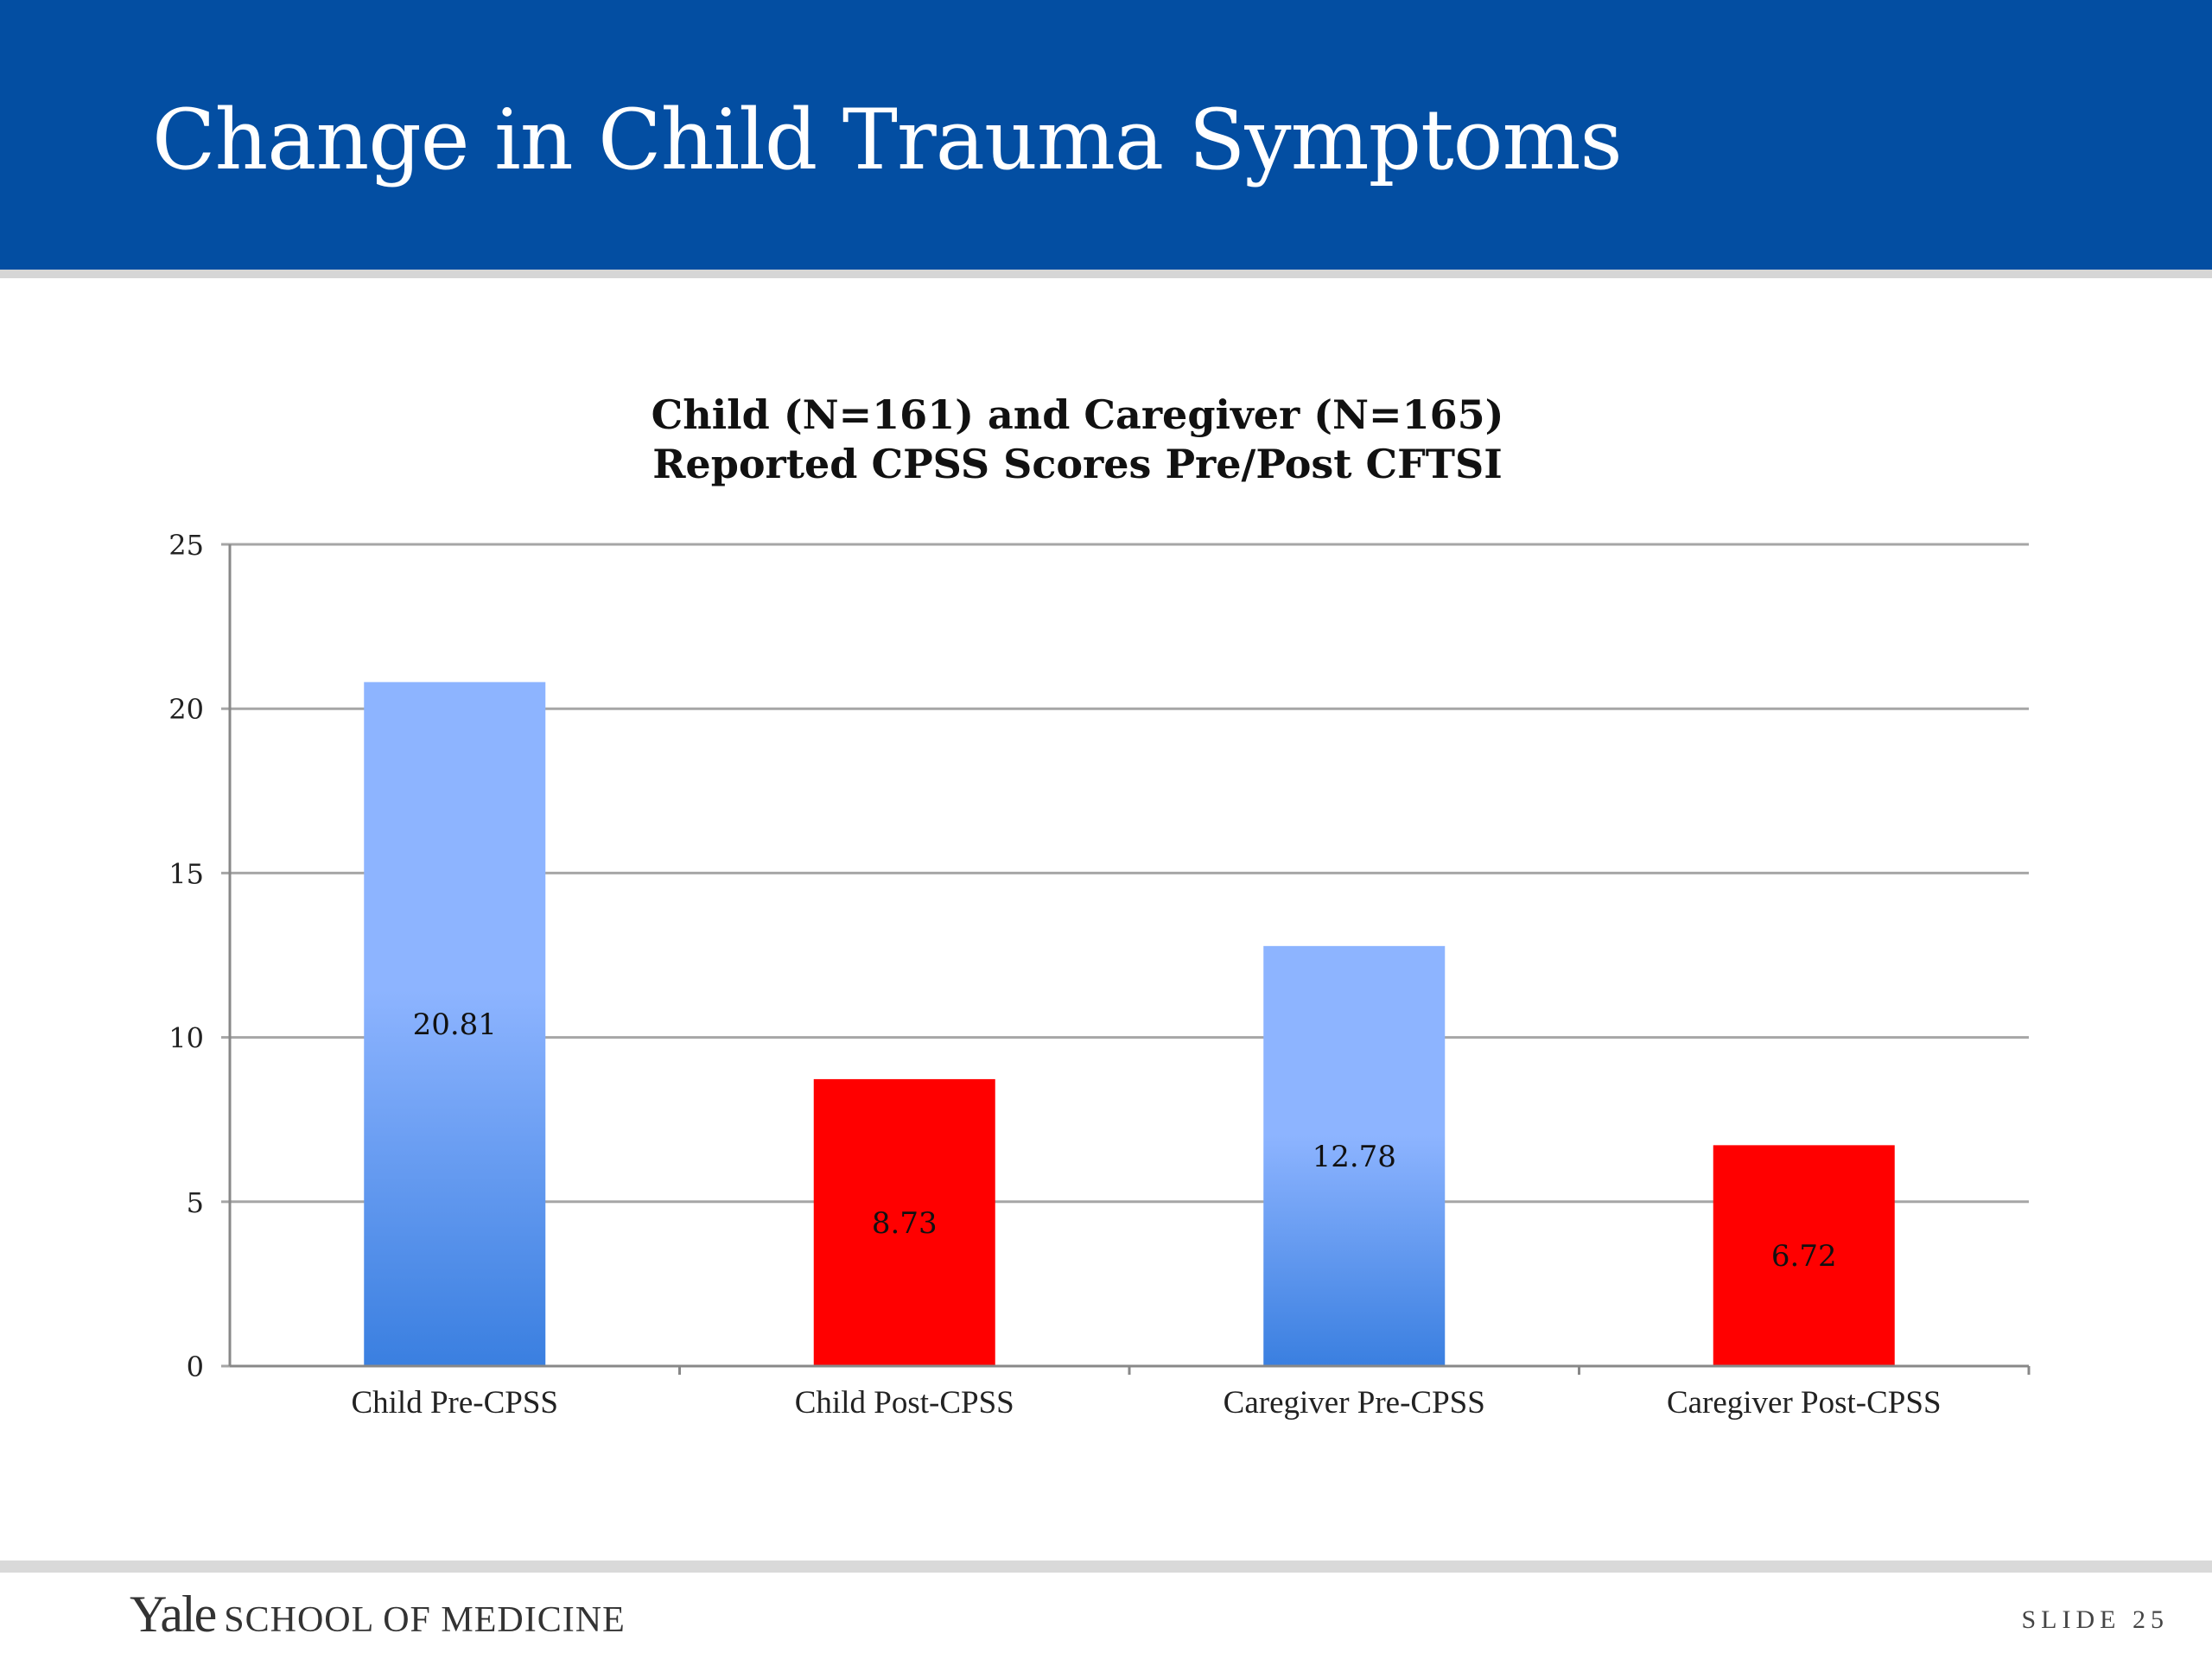 The height and width of the screenshot is (1659, 2212). I want to click on chart-title-line: Child (N=161) and Caregiver (N=165), so click(1078, 414).